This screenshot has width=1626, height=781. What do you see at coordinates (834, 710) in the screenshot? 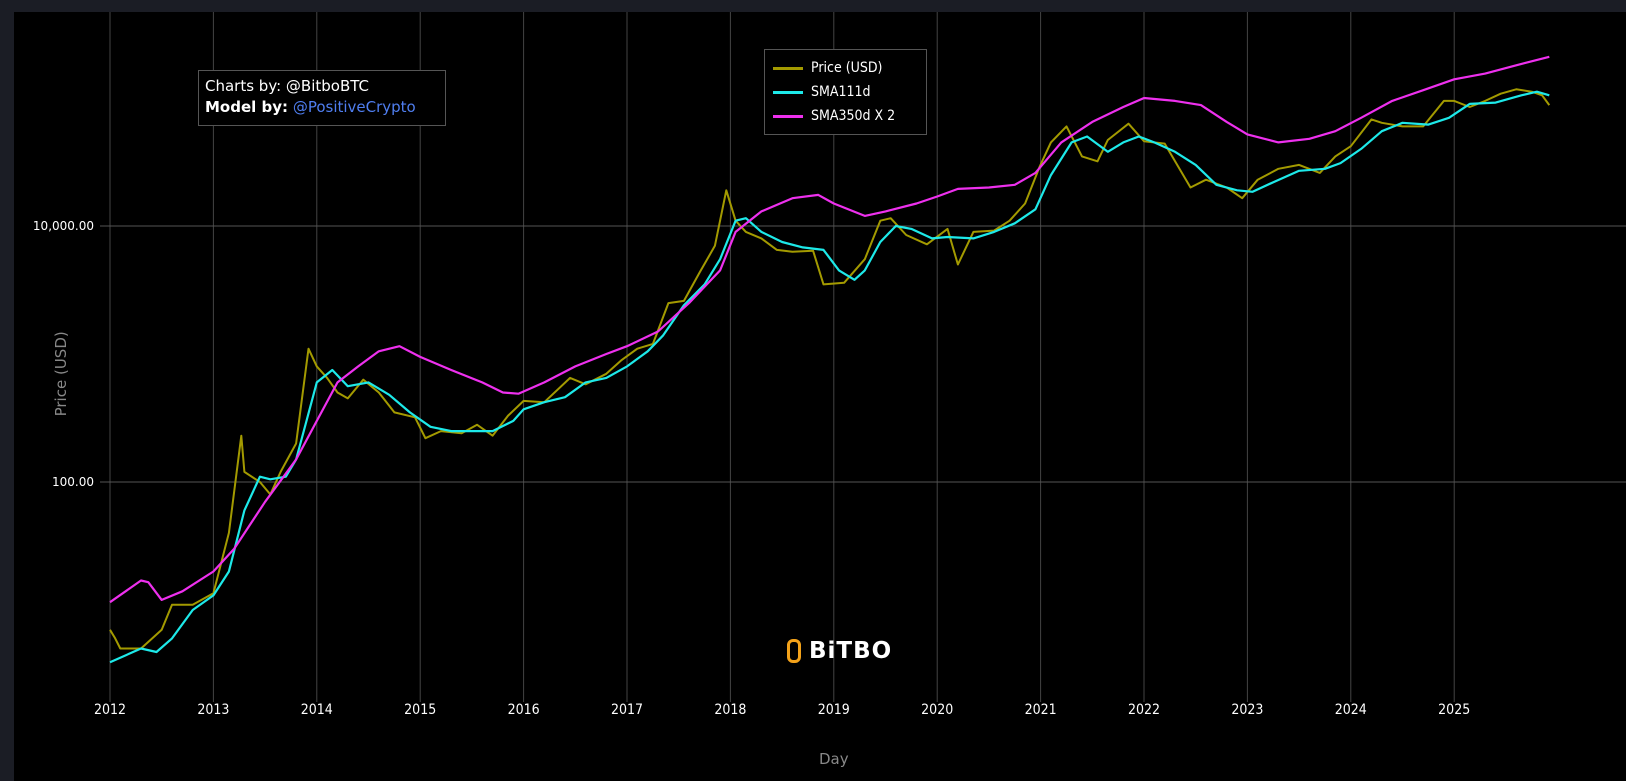
I see `x-tick-label: 2019` at bounding box center [834, 710].